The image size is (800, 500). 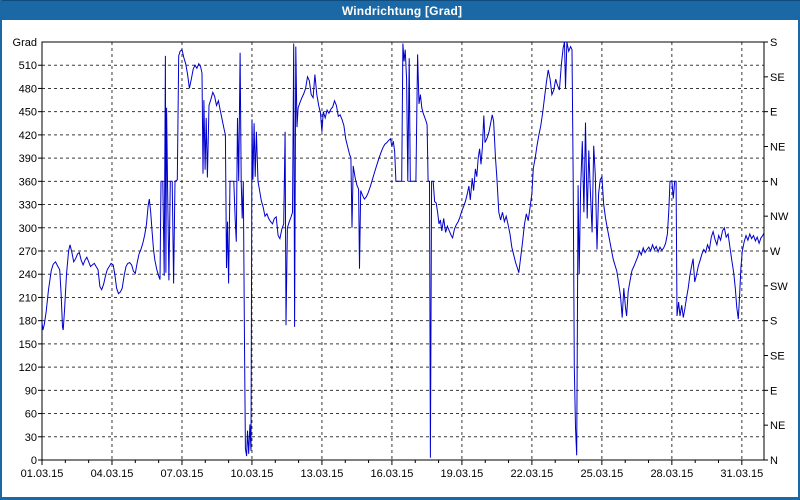 I want to click on window-title: Windrichtung [Grad], so click(x=402, y=10).